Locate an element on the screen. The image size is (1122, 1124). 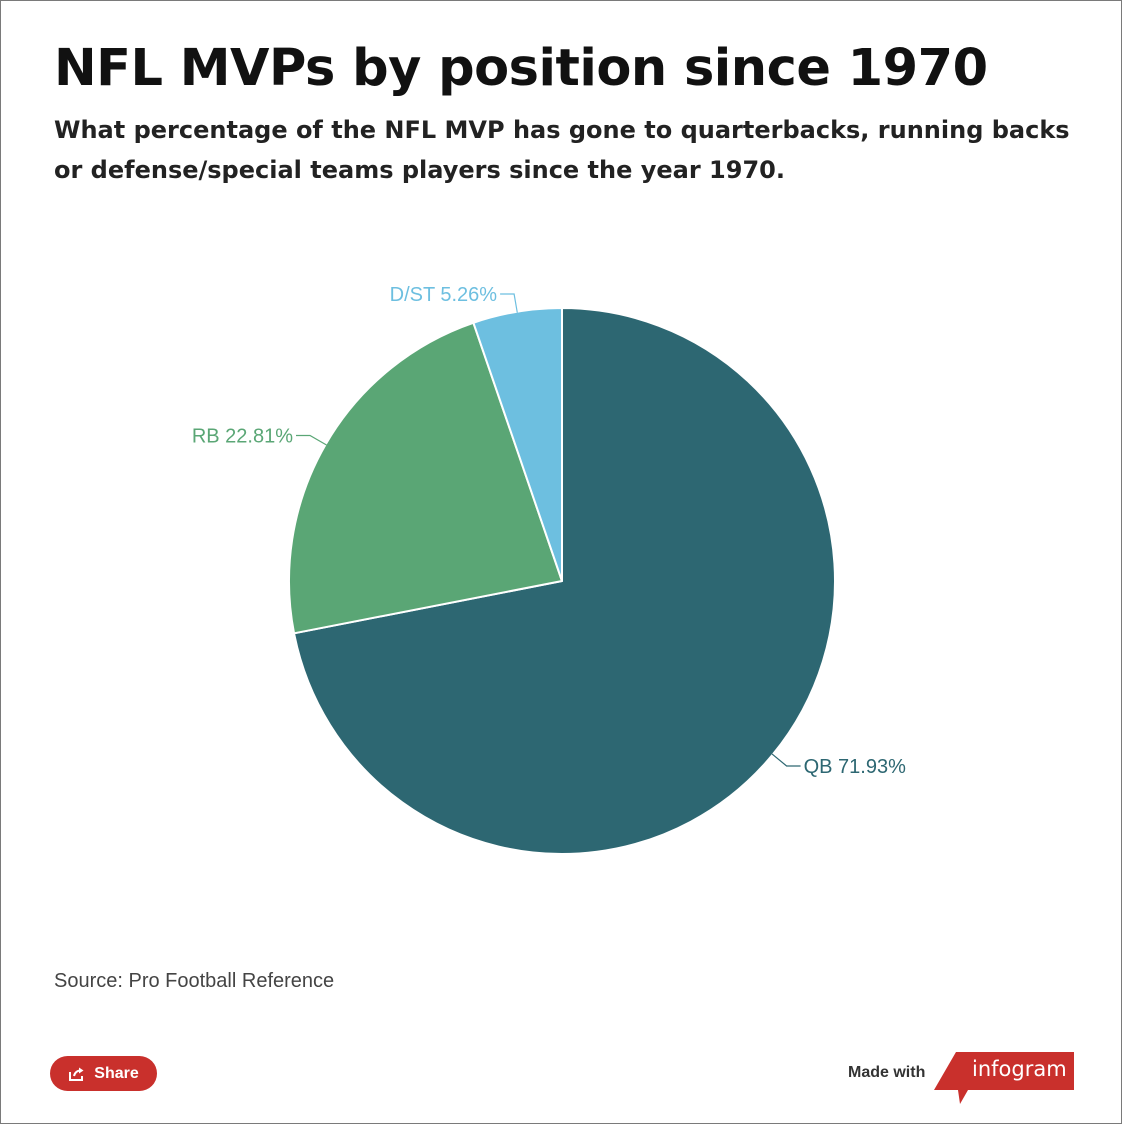
infogram-logo is located at coordinates (1005, 1079).